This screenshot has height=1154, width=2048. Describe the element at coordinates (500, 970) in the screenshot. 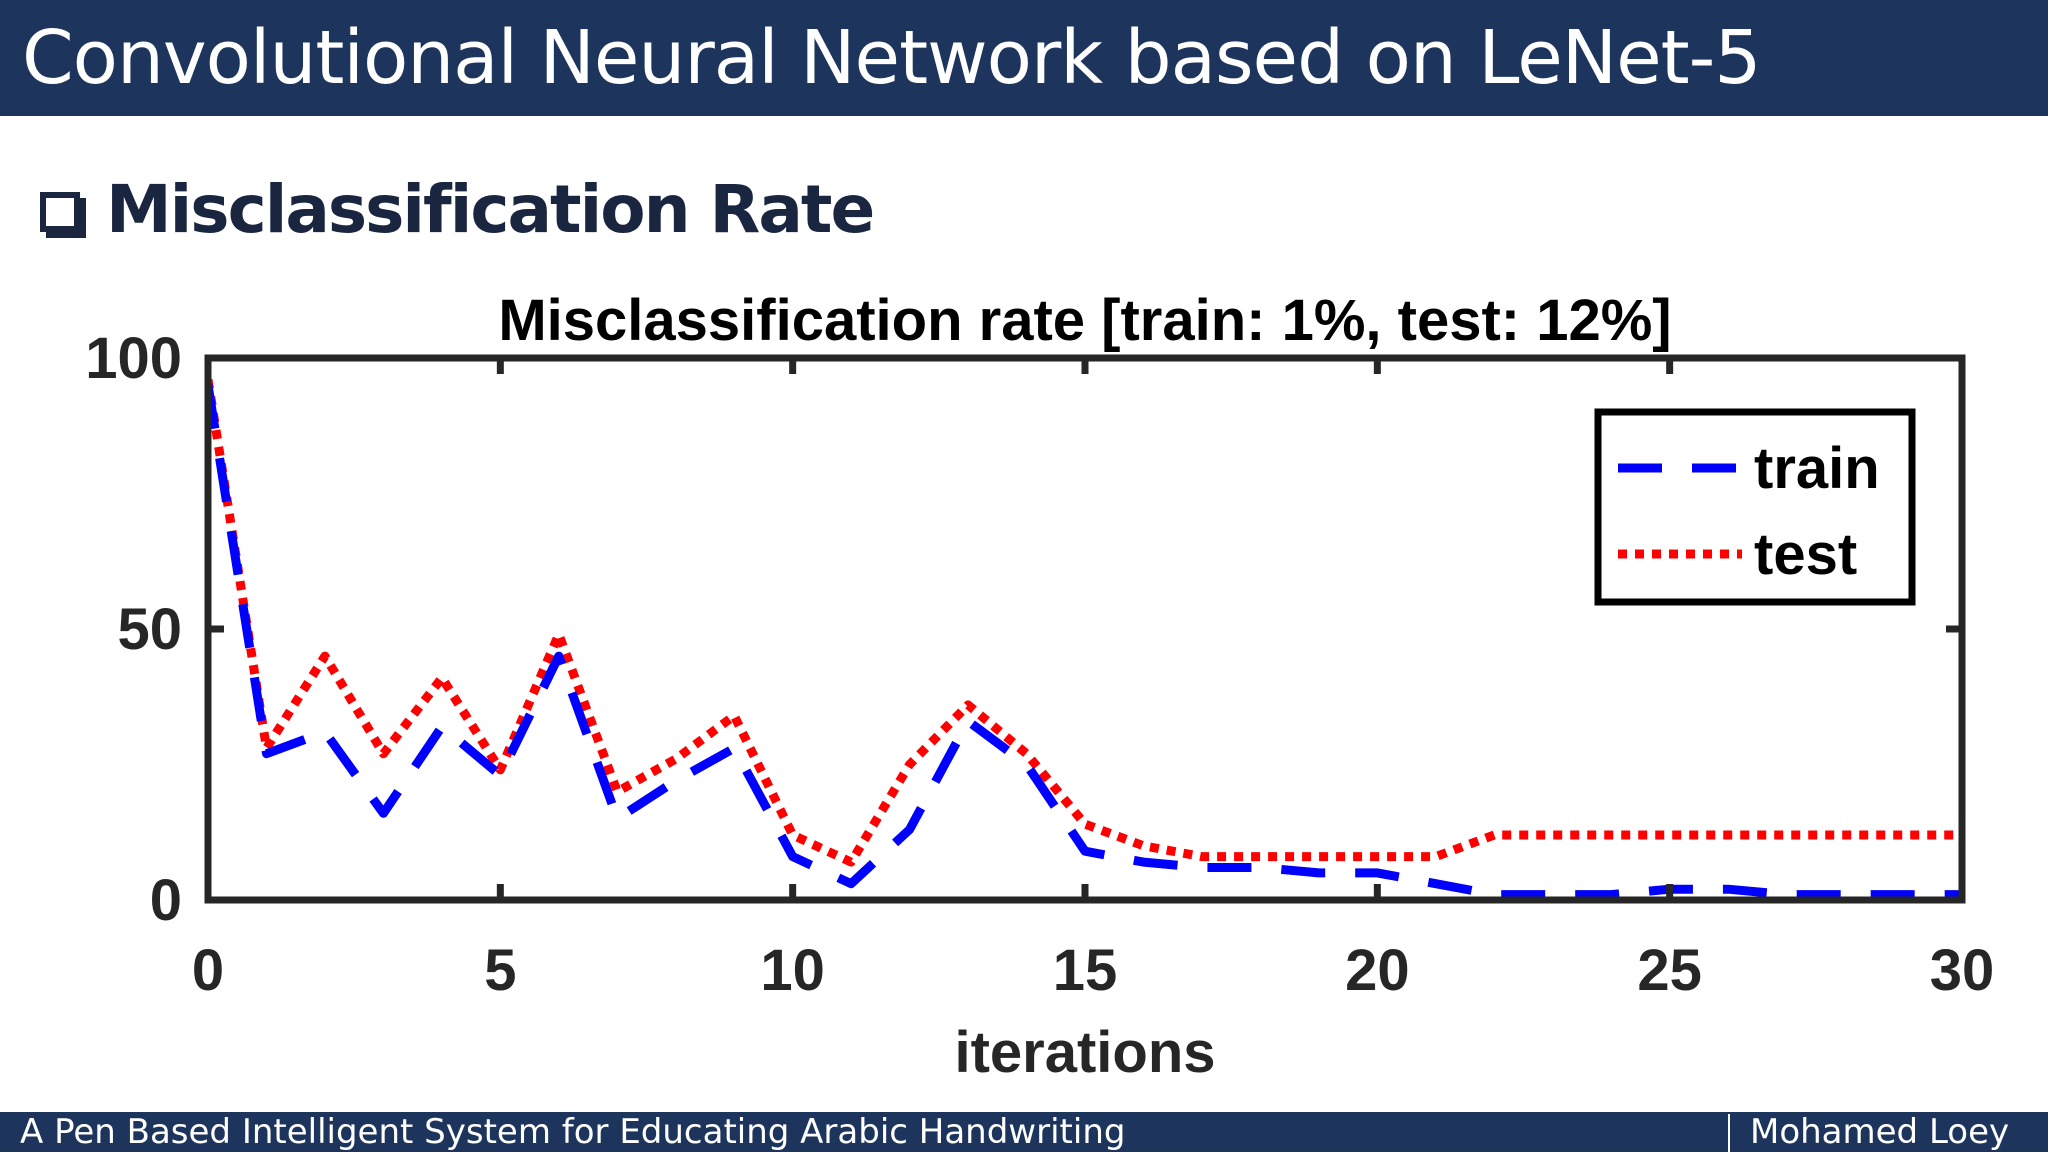

I see `x-tick-label: 5` at that location.